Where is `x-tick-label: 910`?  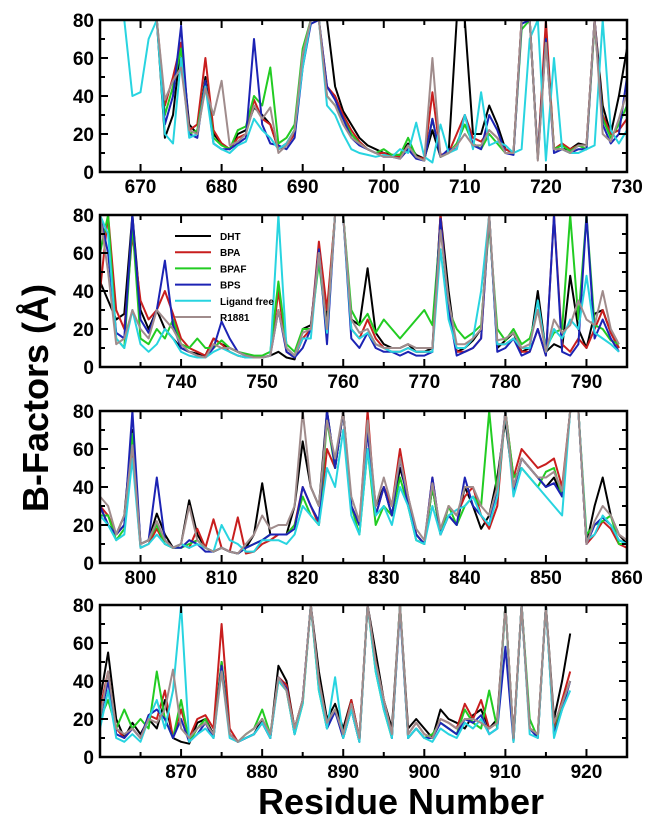
x-tick-label: 910 is located at coordinates (506, 772).